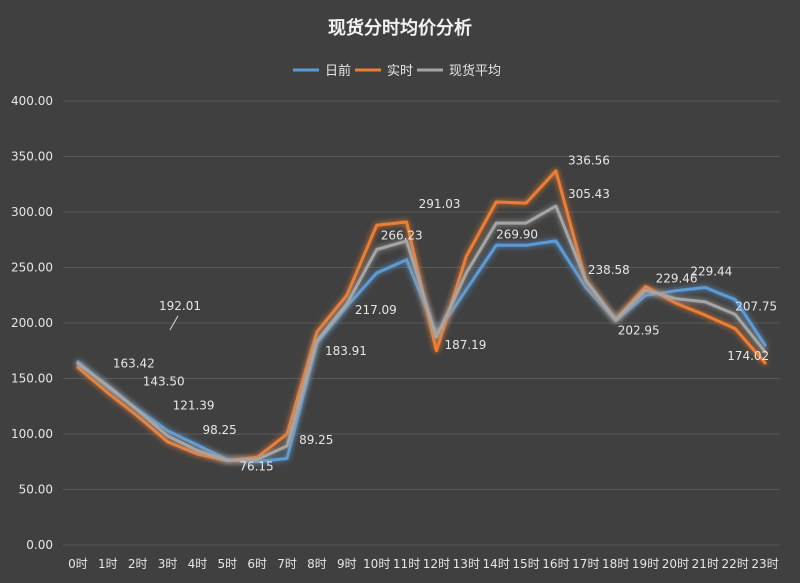 The image size is (800, 583). What do you see at coordinates (496, 564) in the screenshot?
I see `x-tick-label: 14时` at bounding box center [496, 564].